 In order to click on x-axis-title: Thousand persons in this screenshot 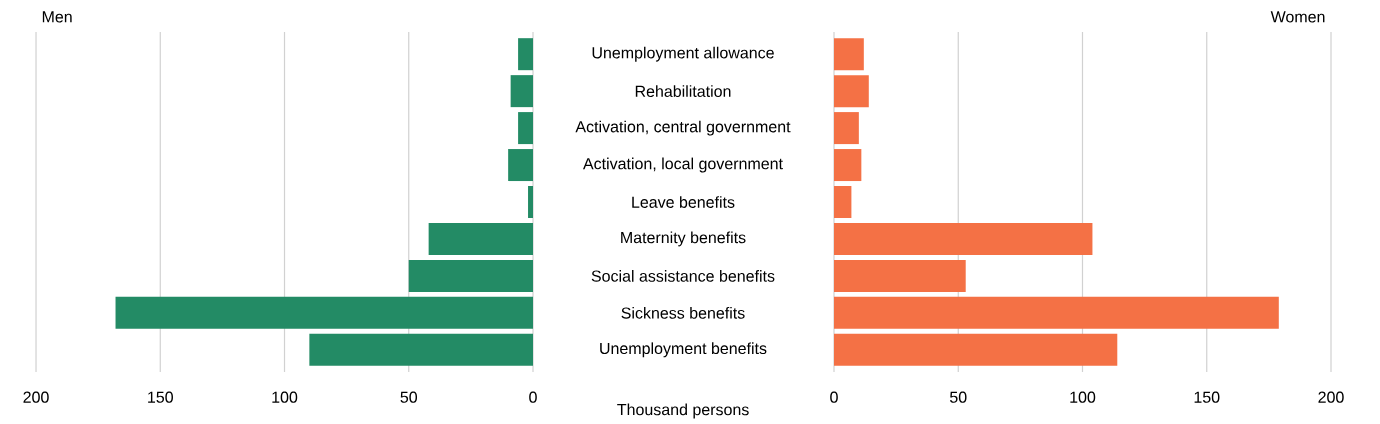, I will do `click(683, 411)`.